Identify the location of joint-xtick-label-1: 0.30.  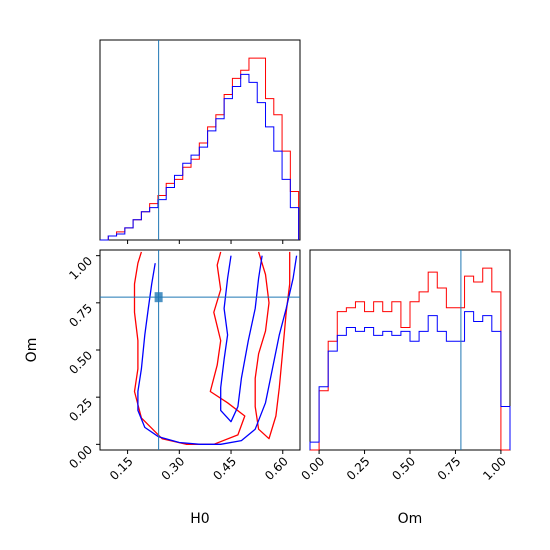
(173, 468).